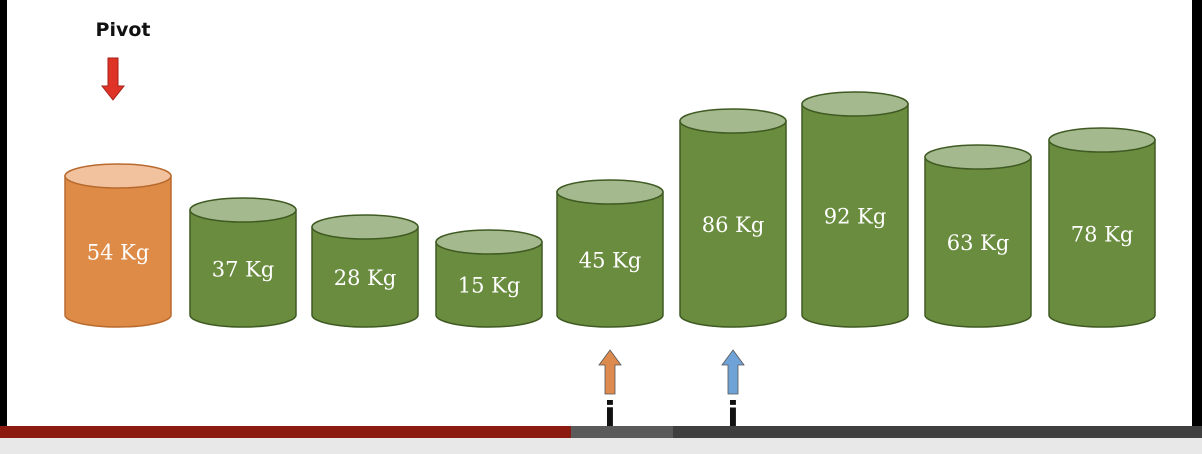 The image size is (1202, 454). I want to click on cylinder-45kg: 45 Kg, so click(610, 253).